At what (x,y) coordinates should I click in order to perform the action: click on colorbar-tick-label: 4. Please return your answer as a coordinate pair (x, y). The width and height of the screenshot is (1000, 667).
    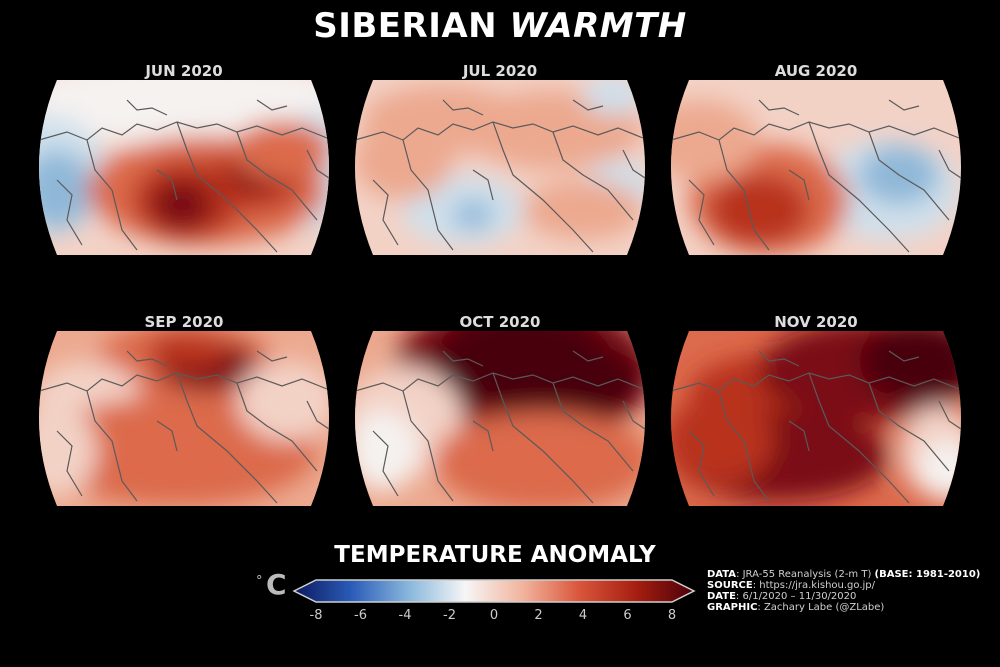
    Looking at the image, I should click on (583, 615).